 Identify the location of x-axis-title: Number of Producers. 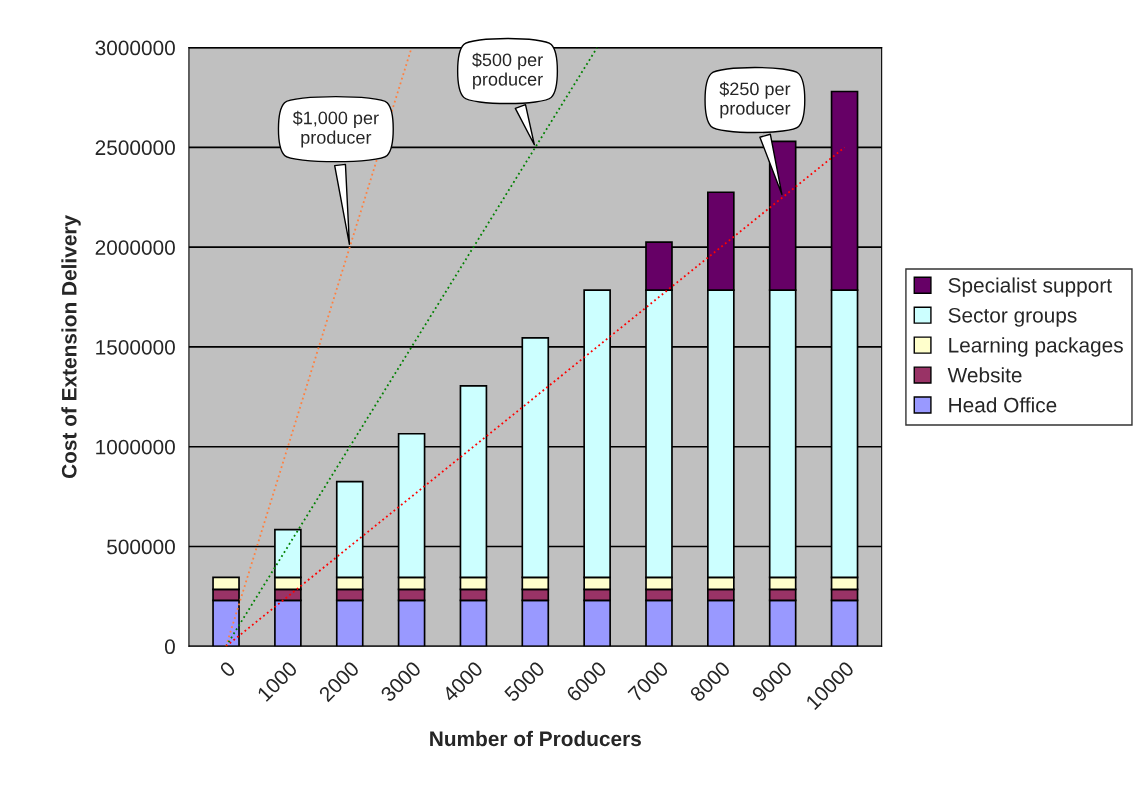
(535, 738).